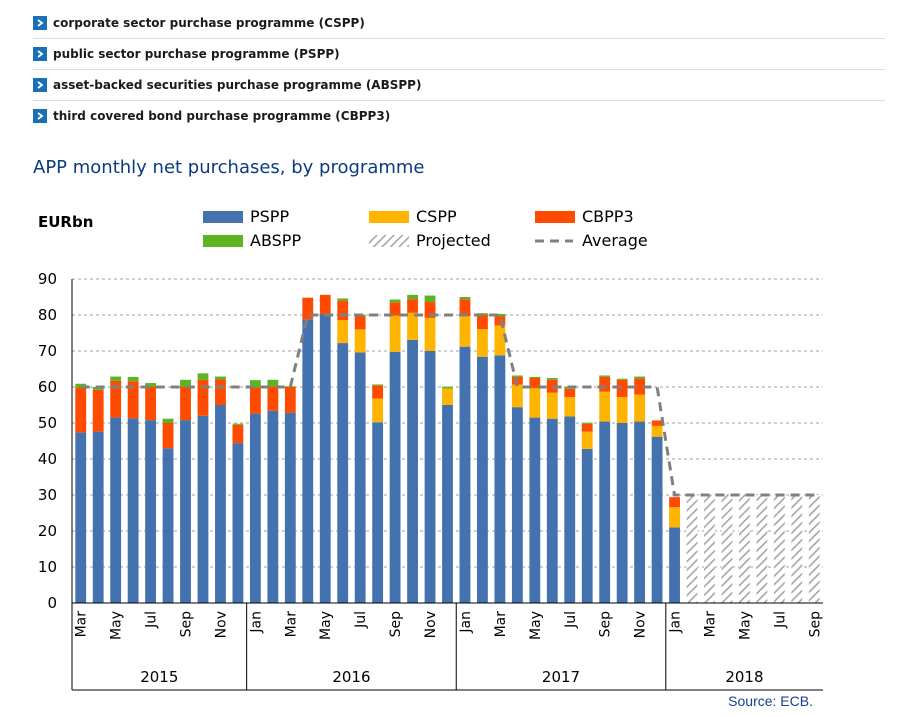  What do you see at coordinates (555, 217) in the screenshot?
I see `legend-swatch-cbpp3` at bounding box center [555, 217].